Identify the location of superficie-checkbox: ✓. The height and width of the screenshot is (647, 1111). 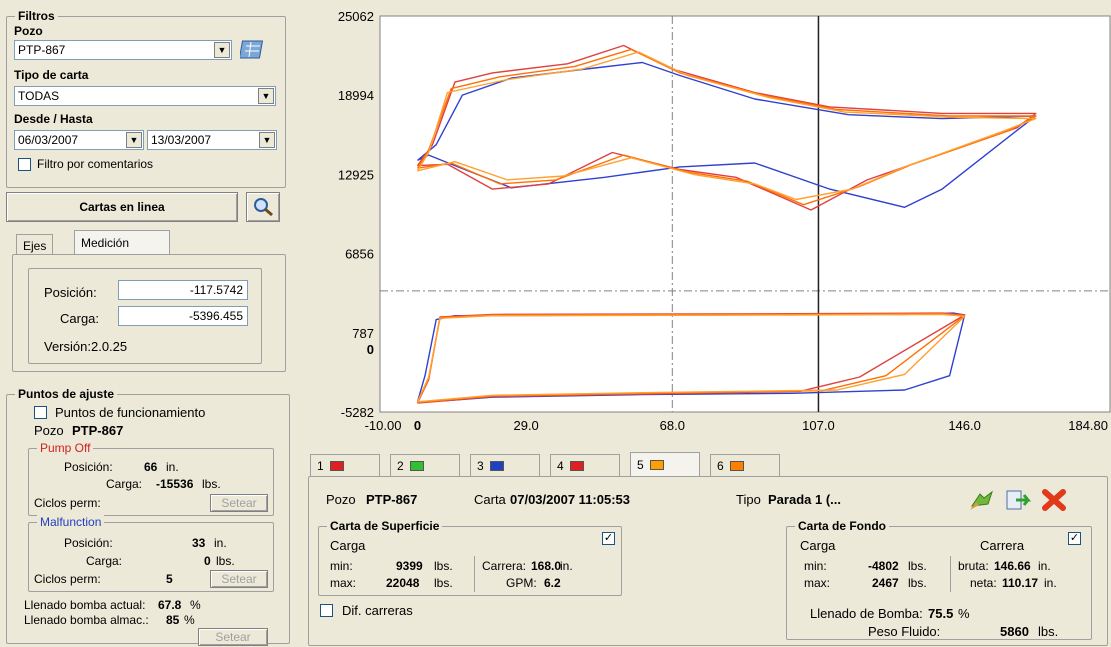
(608, 538).